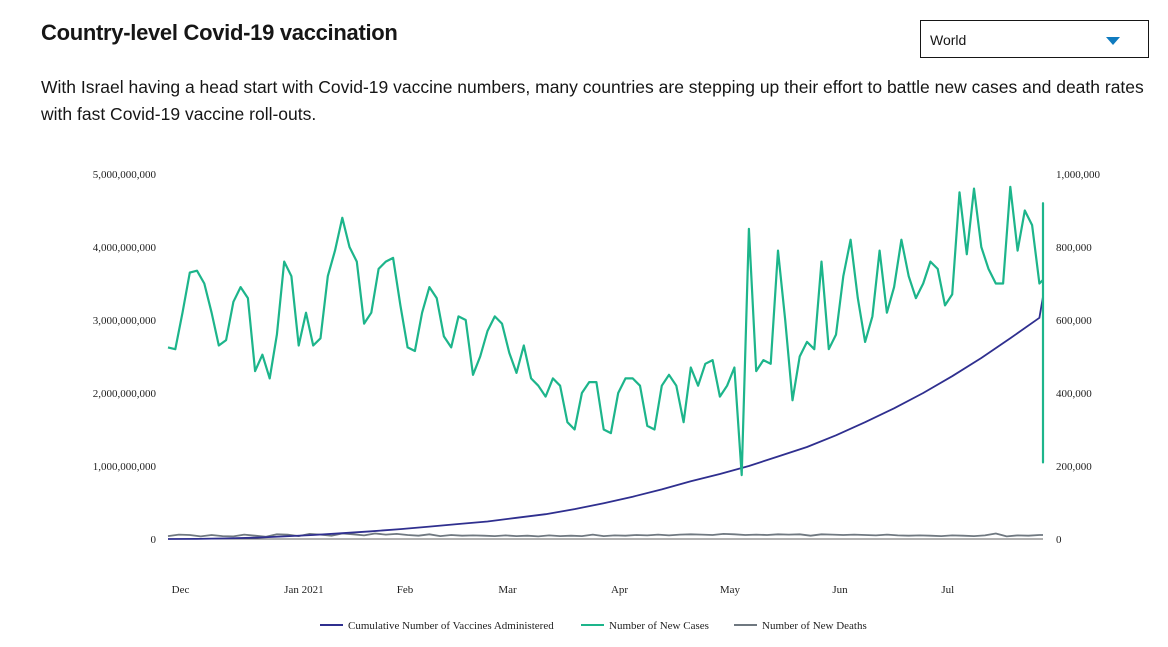  Describe the element at coordinates (1074, 394) in the screenshot. I see `y-right-tick-label: 400,000` at that location.